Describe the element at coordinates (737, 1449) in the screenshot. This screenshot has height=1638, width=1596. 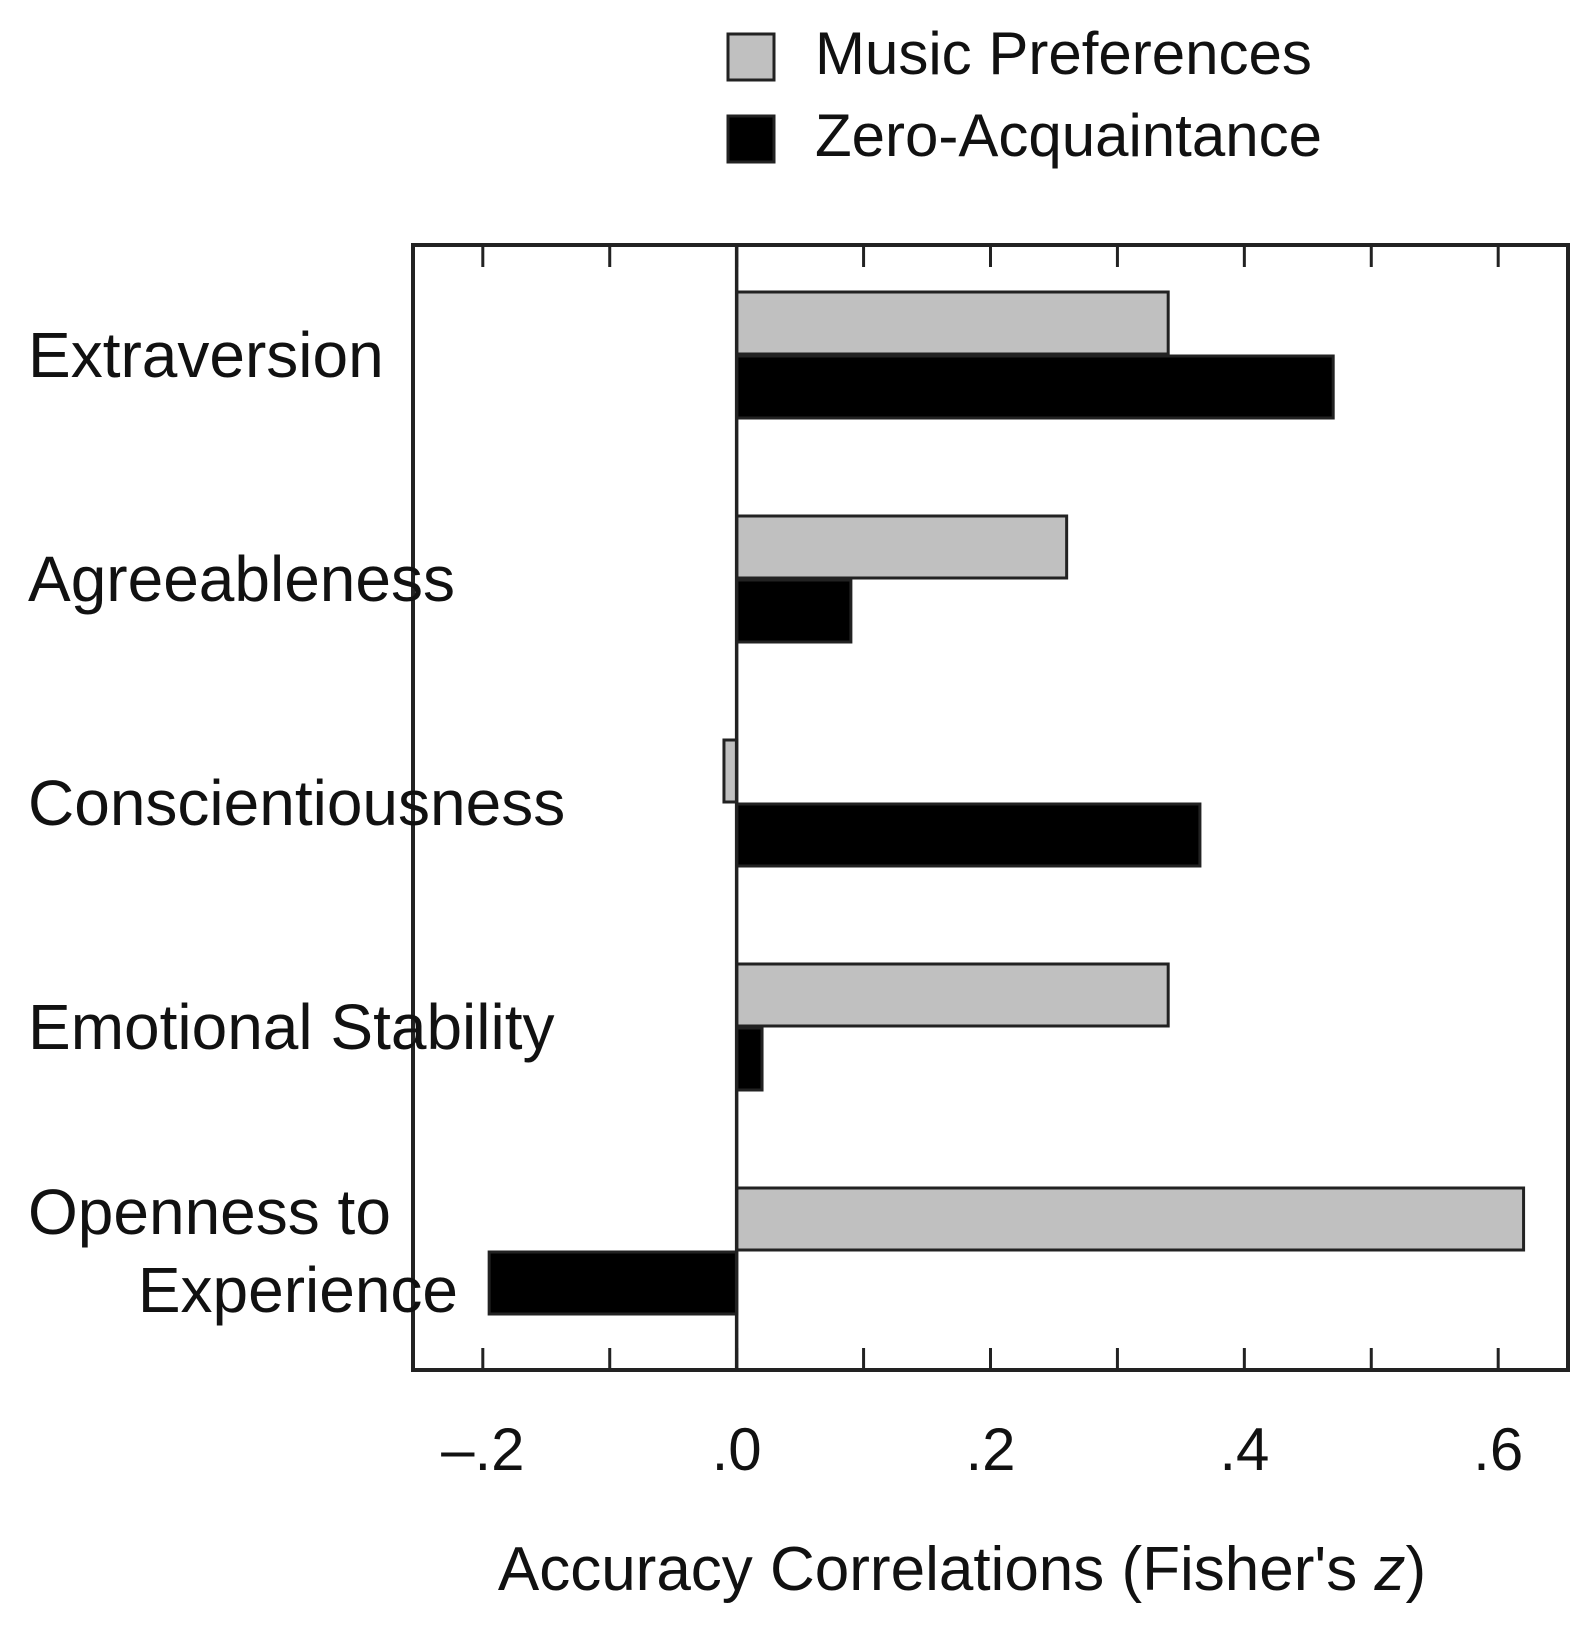
I see `x-tick-label: .0` at that location.